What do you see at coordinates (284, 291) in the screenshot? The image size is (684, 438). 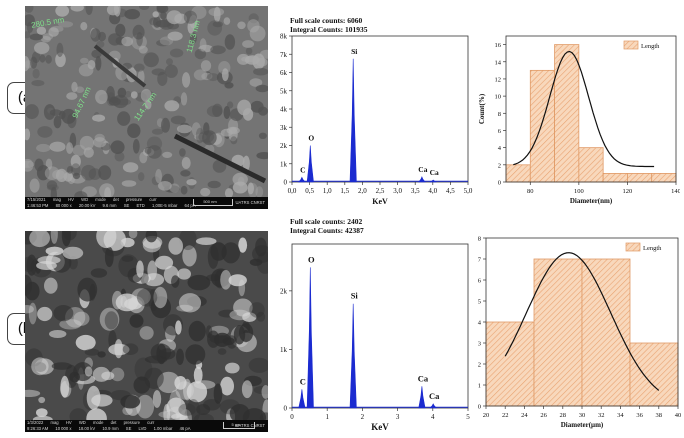 I see `y-tick-label: 2k` at bounding box center [284, 291].